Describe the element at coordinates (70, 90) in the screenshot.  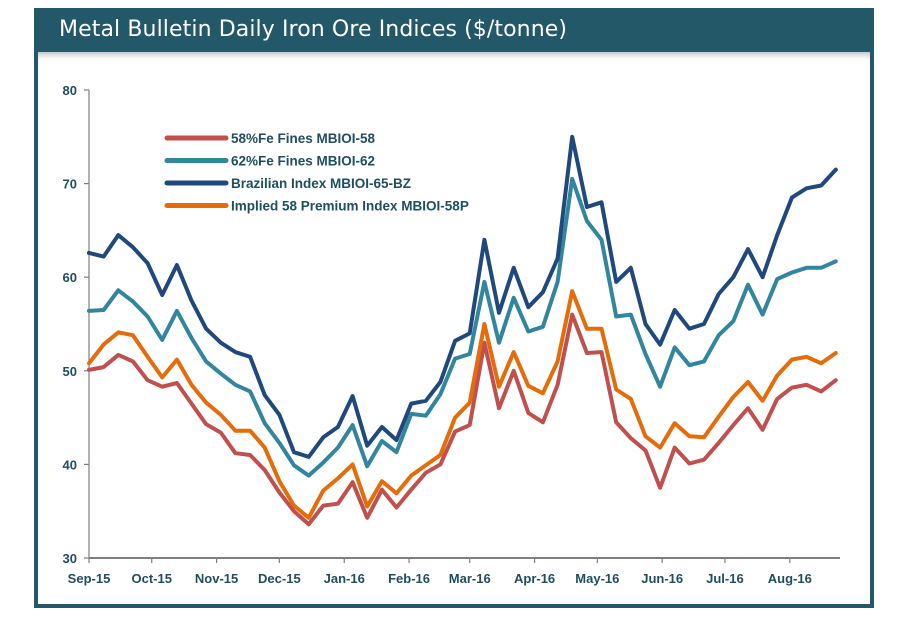
I see `y-tick-label: 80` at that location.